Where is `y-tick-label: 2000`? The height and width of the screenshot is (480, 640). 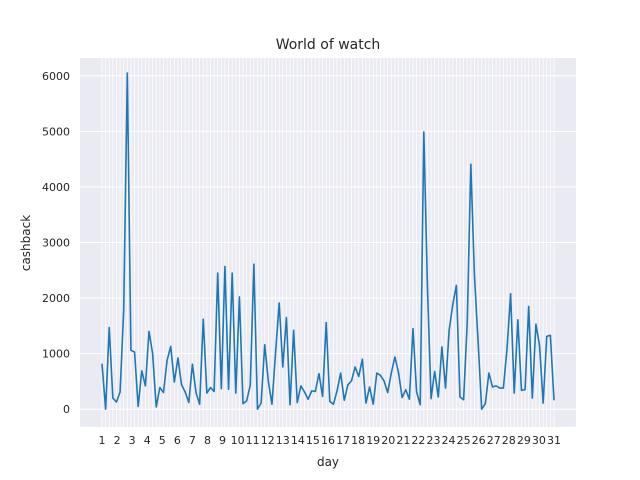
y-tick-label: 2000 is located at coordinates (56, 298).